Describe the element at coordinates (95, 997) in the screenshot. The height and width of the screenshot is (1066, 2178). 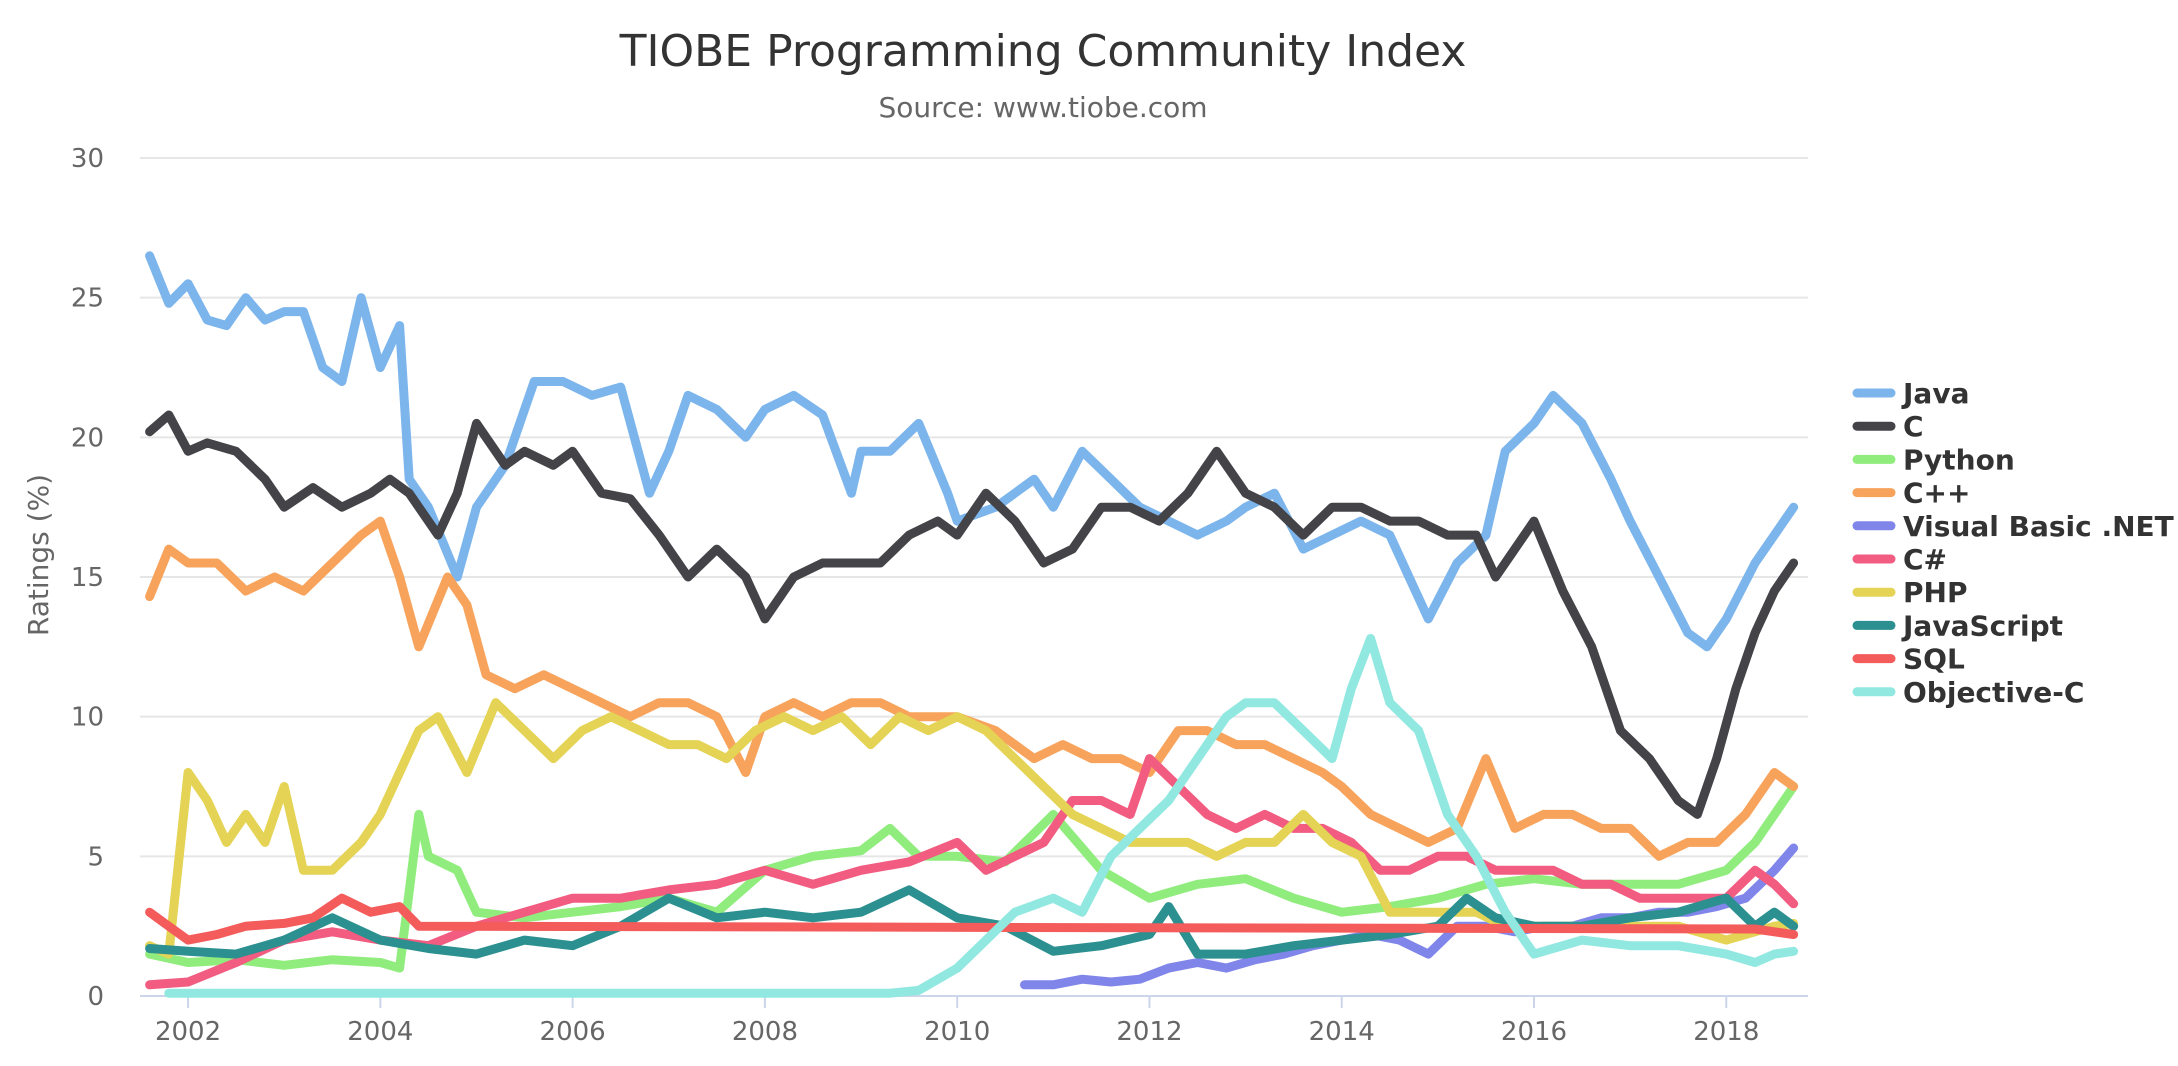
I see `y-tick-label: 0` at that location.